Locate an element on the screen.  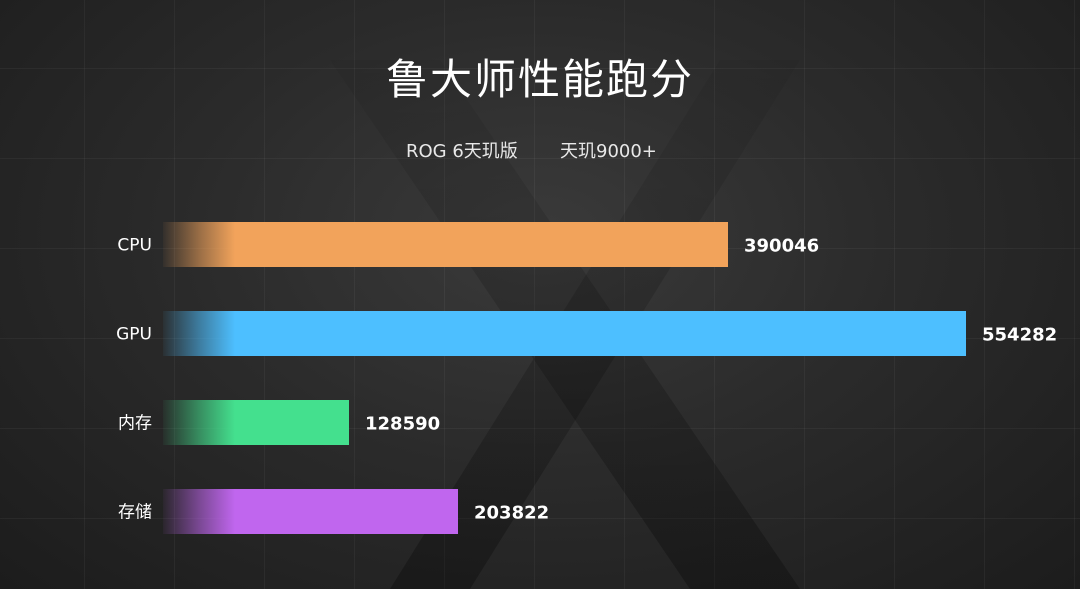
category-label-3: 存储 is located at coordinates (135, 513).